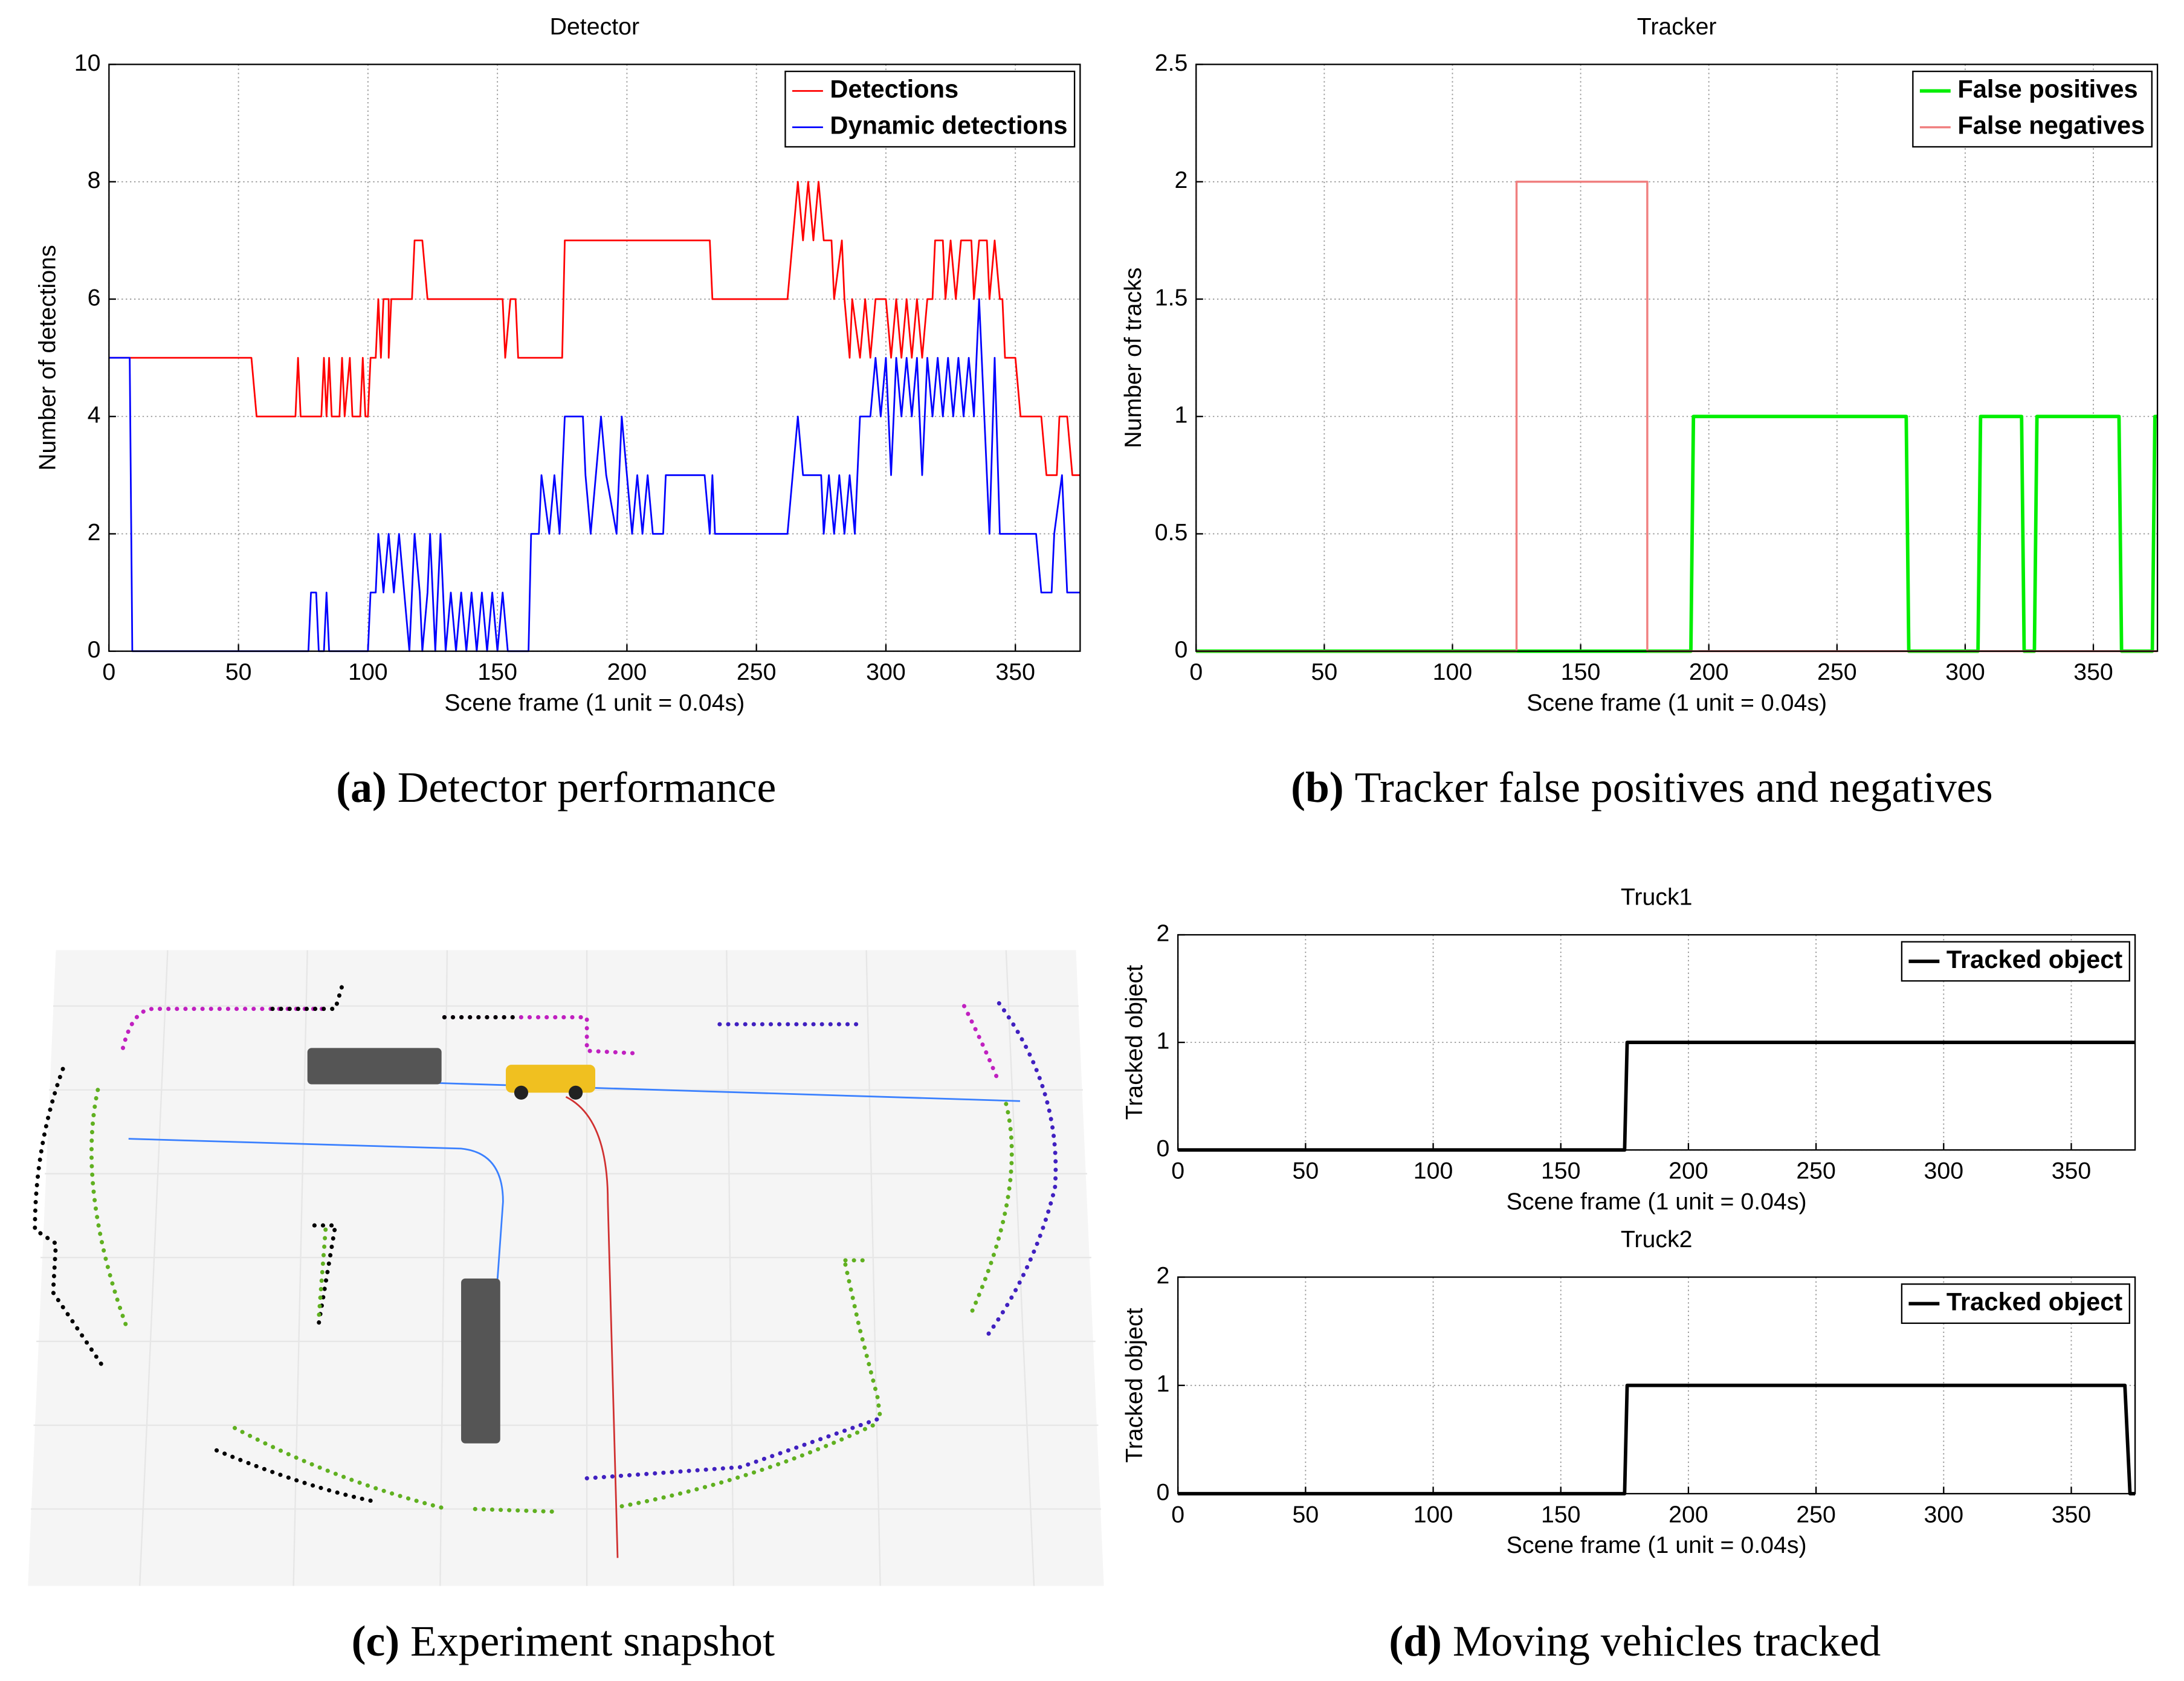 The width and height of the screenshot is (2184, 1681). What do you see at coordinates (2051, 126) in the screenshot?
I see `legend-label: False negatives` at bounding box center [2051, 126].